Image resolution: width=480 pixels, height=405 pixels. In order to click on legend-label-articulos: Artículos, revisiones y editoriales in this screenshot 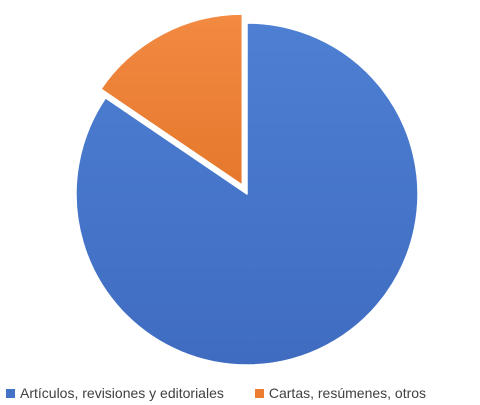, I will do `click(122, 393)`.